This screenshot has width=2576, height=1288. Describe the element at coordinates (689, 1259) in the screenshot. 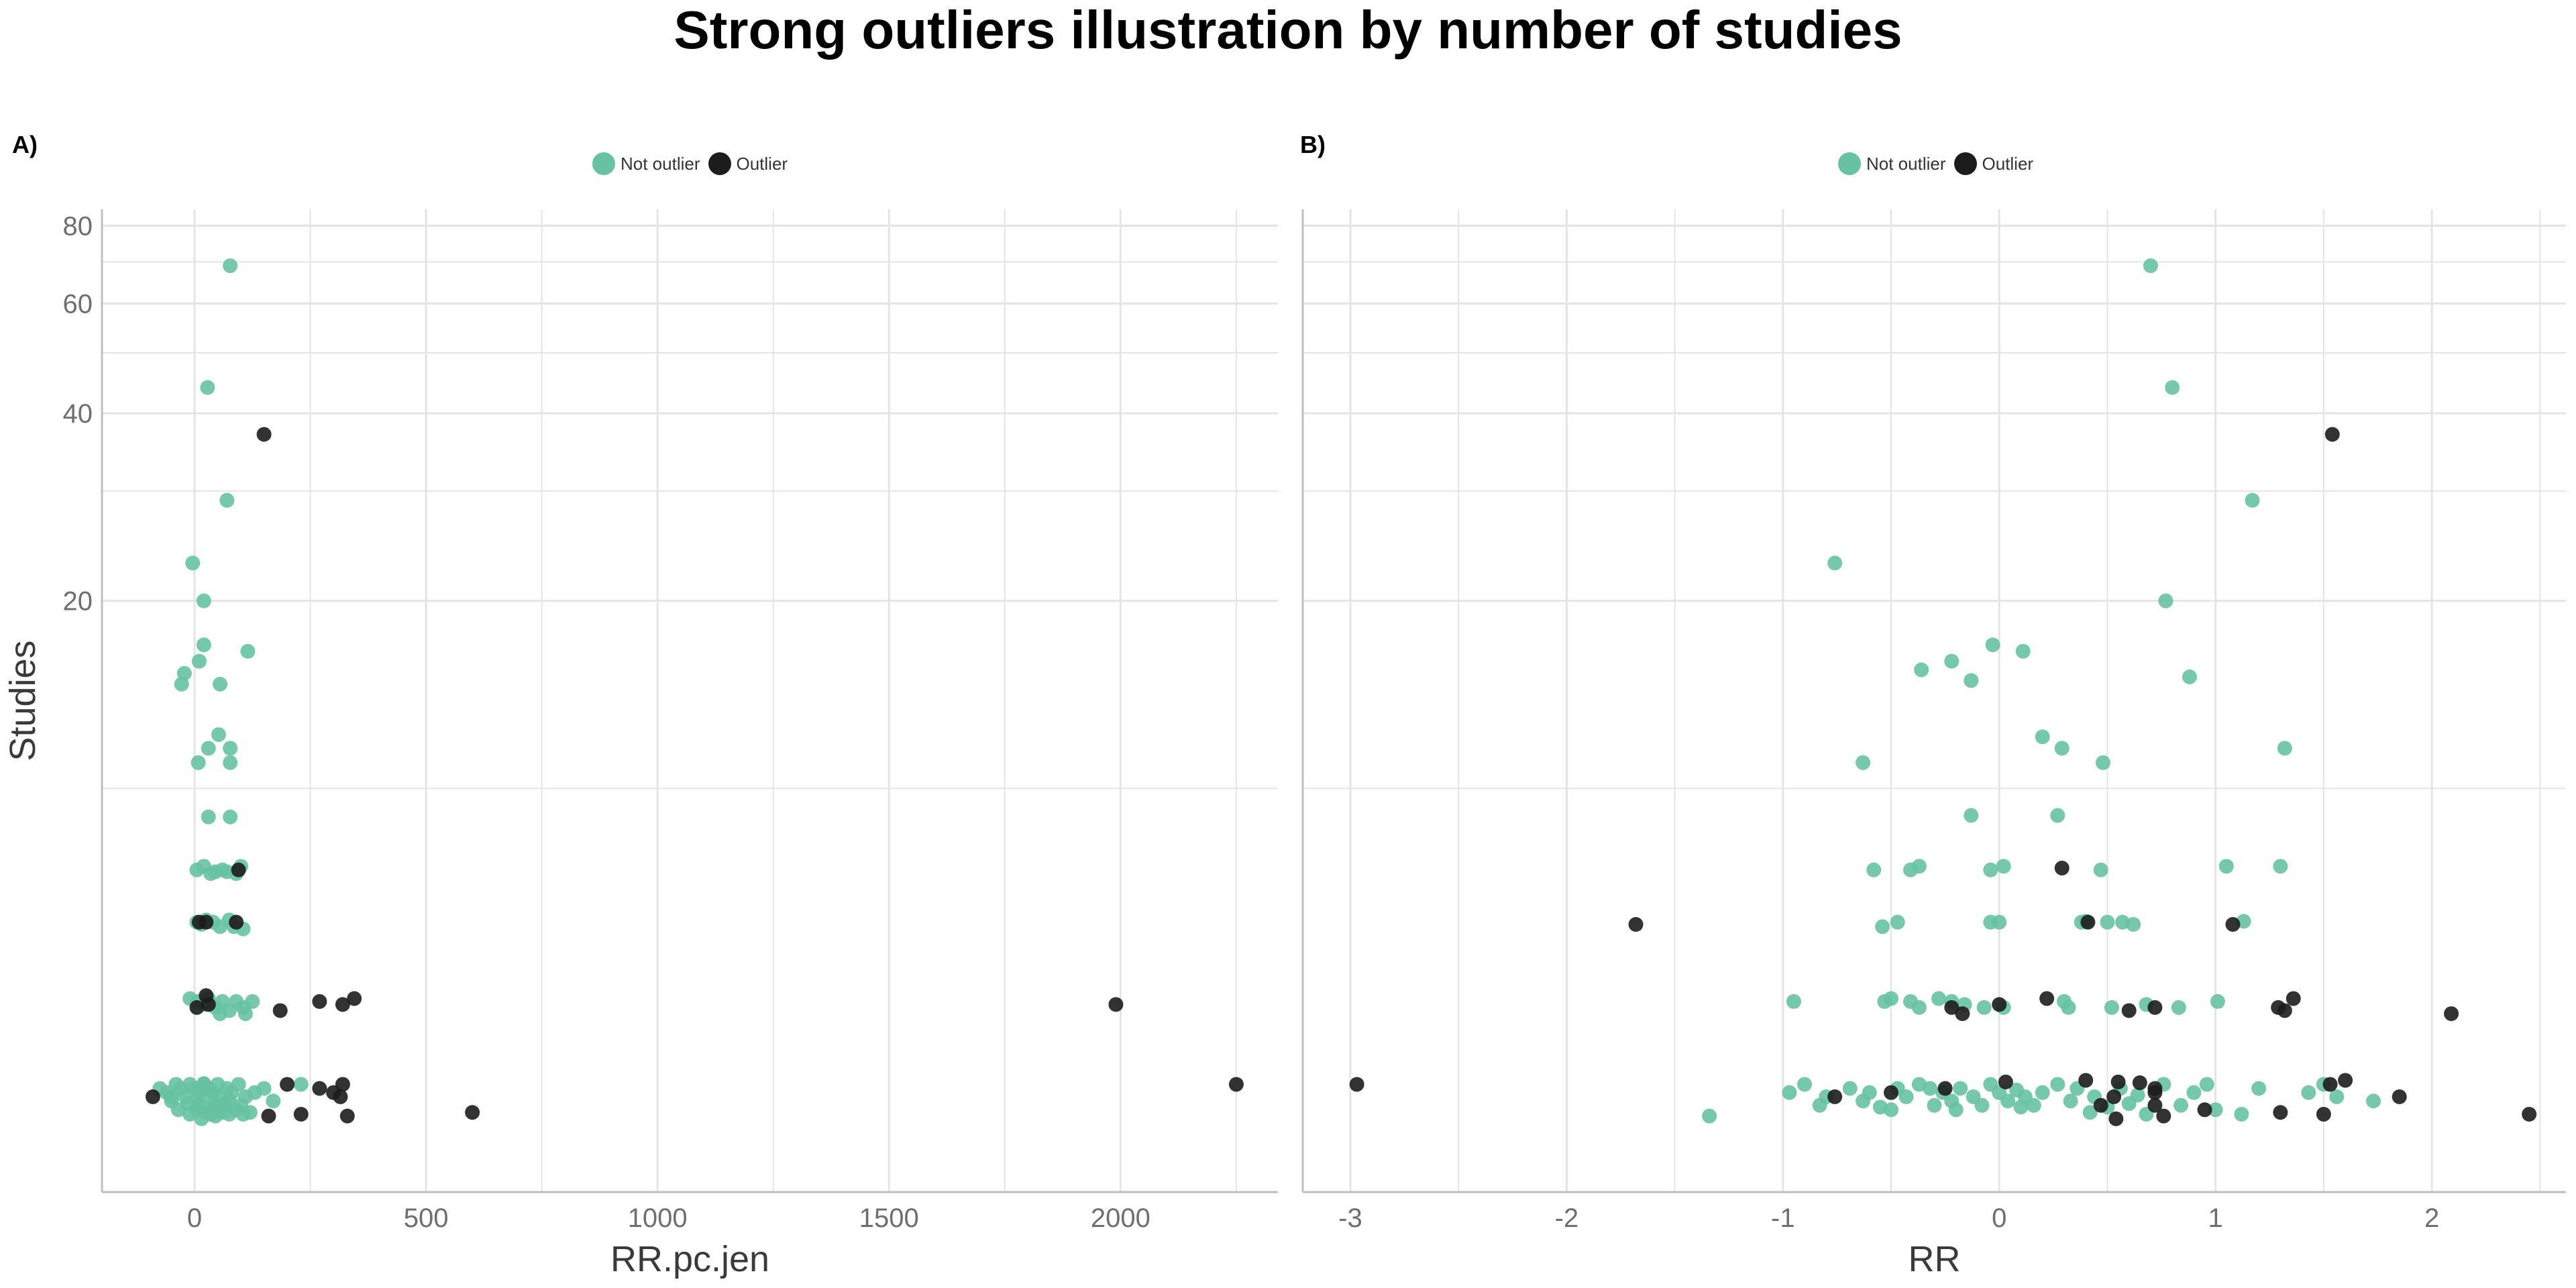

I see `panel-a-x-axis-title: RR.pc.jen` at that location.